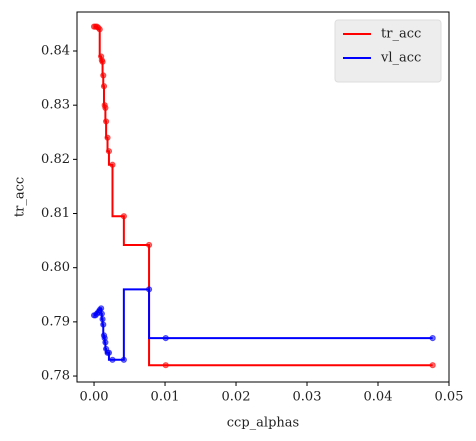 Image resolution: width=476 pixels, height=441 pixels. Describe the element at coordinates (55, 376) in the screenshot. I see `y-tick-label: 0.78` at that location.